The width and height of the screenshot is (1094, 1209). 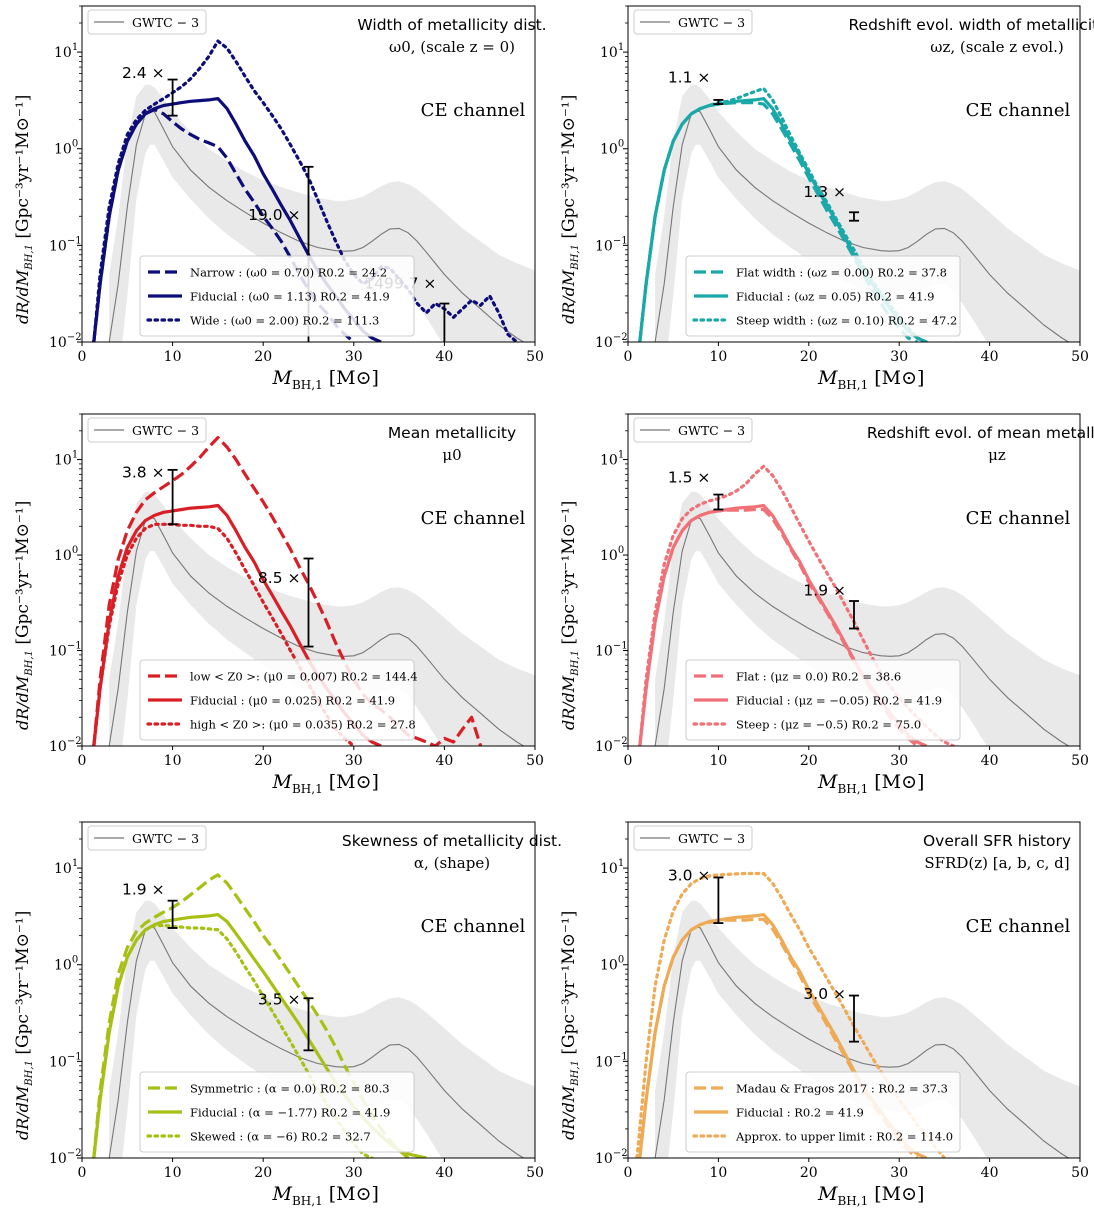 What do you see at coordinates (290, 1113) in the screenshot?
I see `legend-entry-2: Fiducial : (α = −1.77) R0.2 = 41.9` at bounding box center [290, 1113].